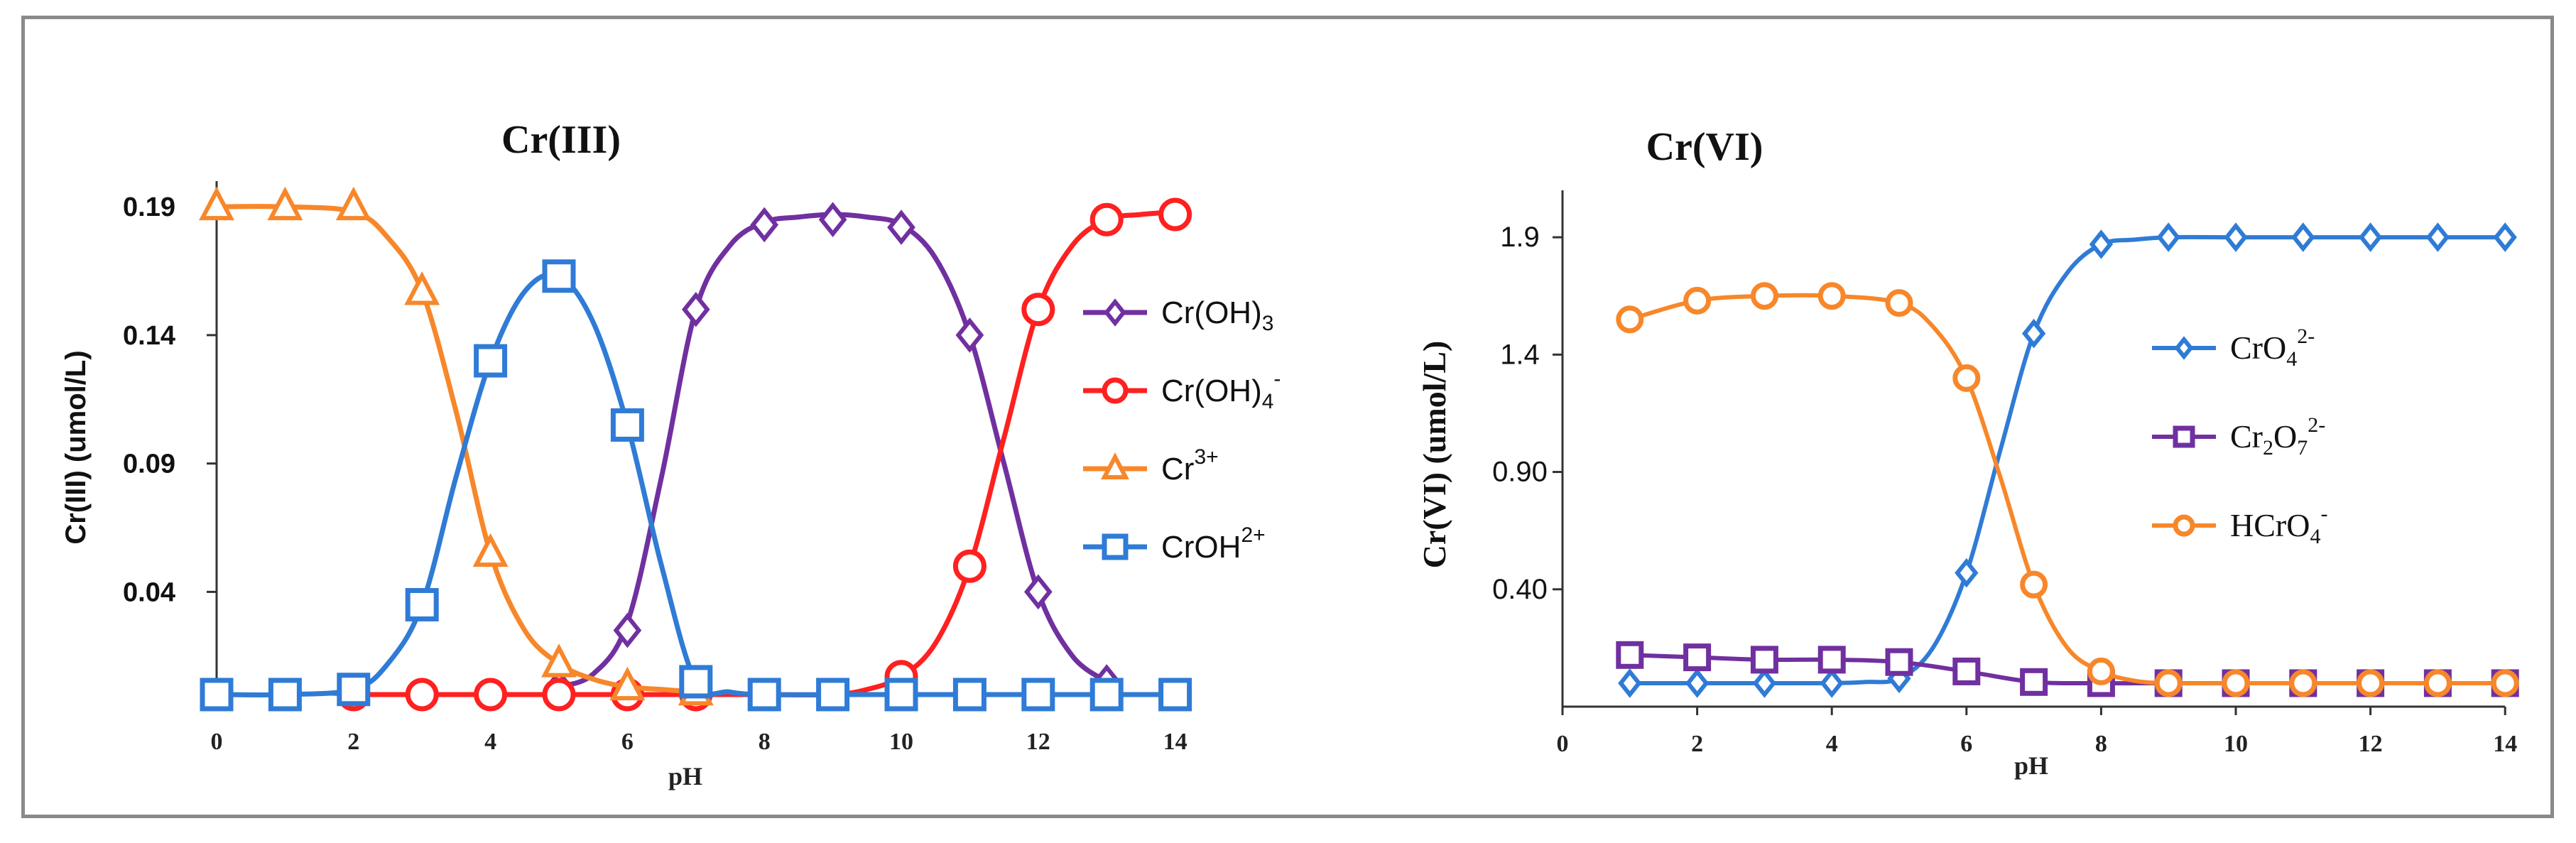 The width and height of the screenshot is (2576, 843). What do you see at coordinates (1212, 391) in the screenshot?
I see `legend-label-part: Cr(OH)` at bounding box center [1212, 391].